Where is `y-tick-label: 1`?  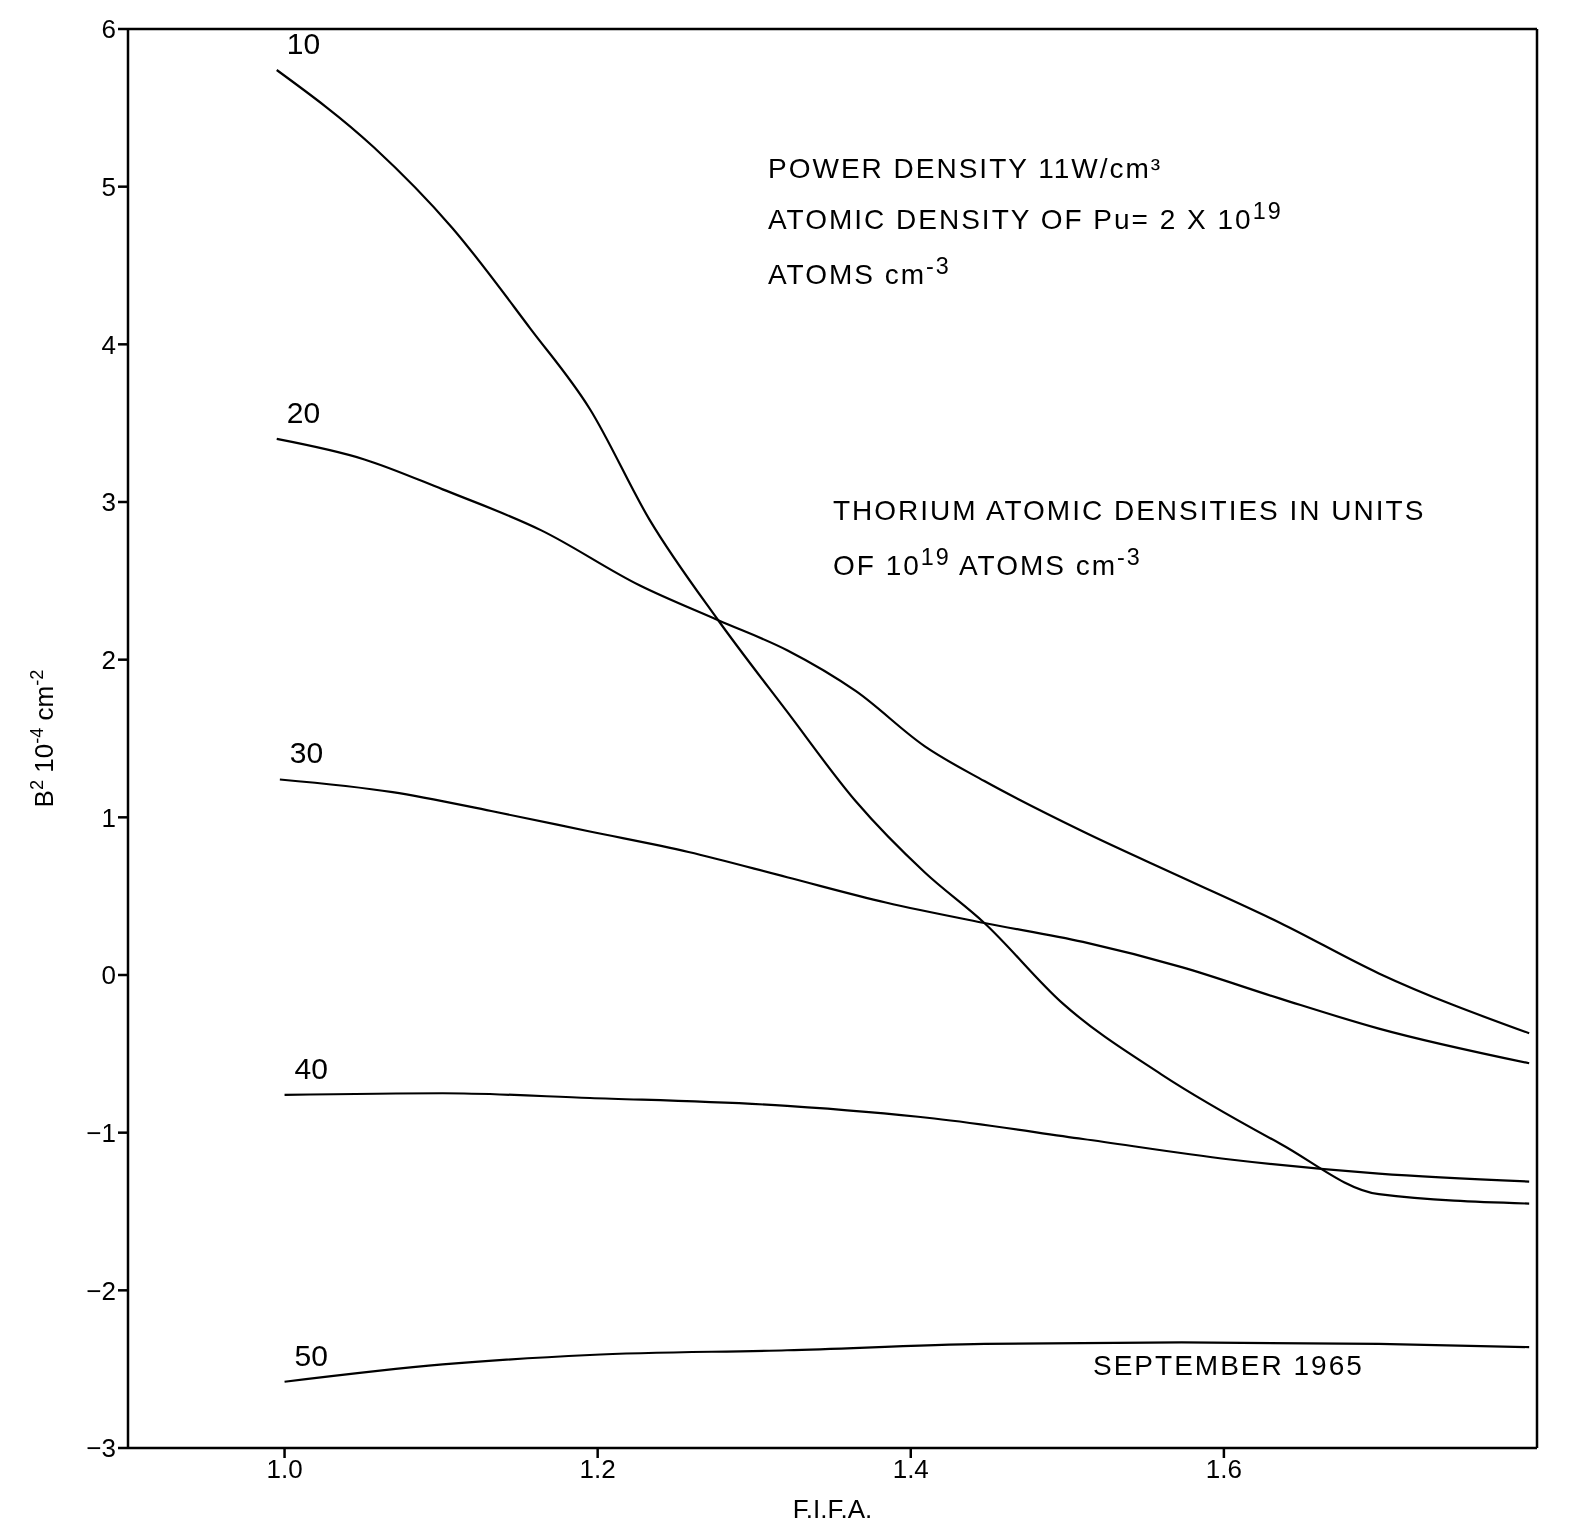
y-tick-label: 1 is located at coordinates (108, 817).